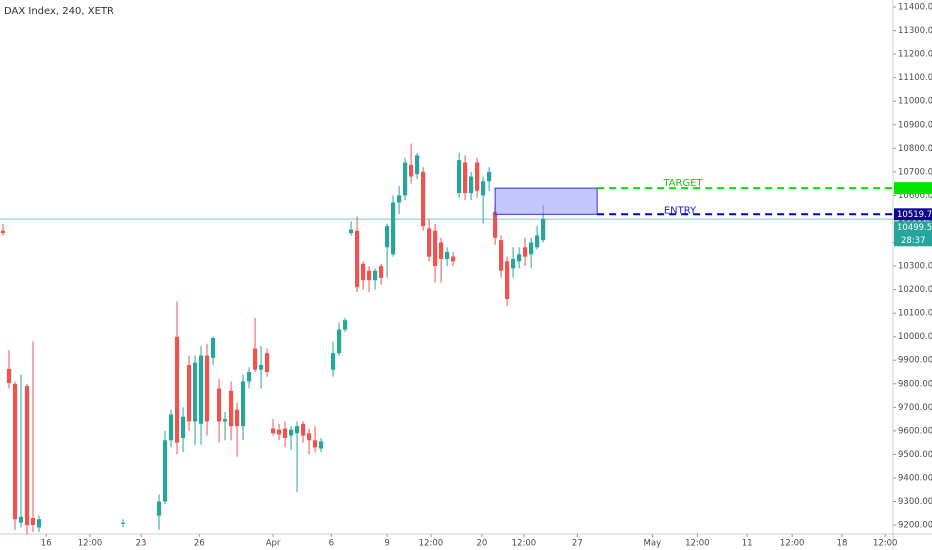  Describe the element at coordinates (481, 544) in the screenshot. I see `x-tick-label: 20` at that location.